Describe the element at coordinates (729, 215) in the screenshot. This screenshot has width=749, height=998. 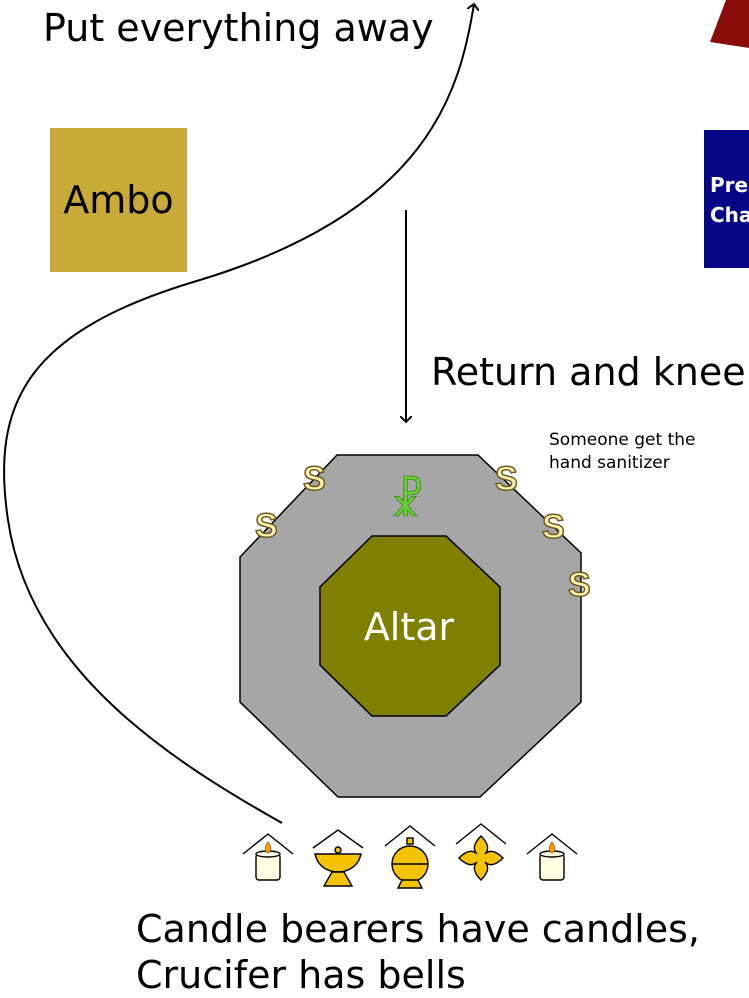
I see `chair-label-line2: Cha` at that location.